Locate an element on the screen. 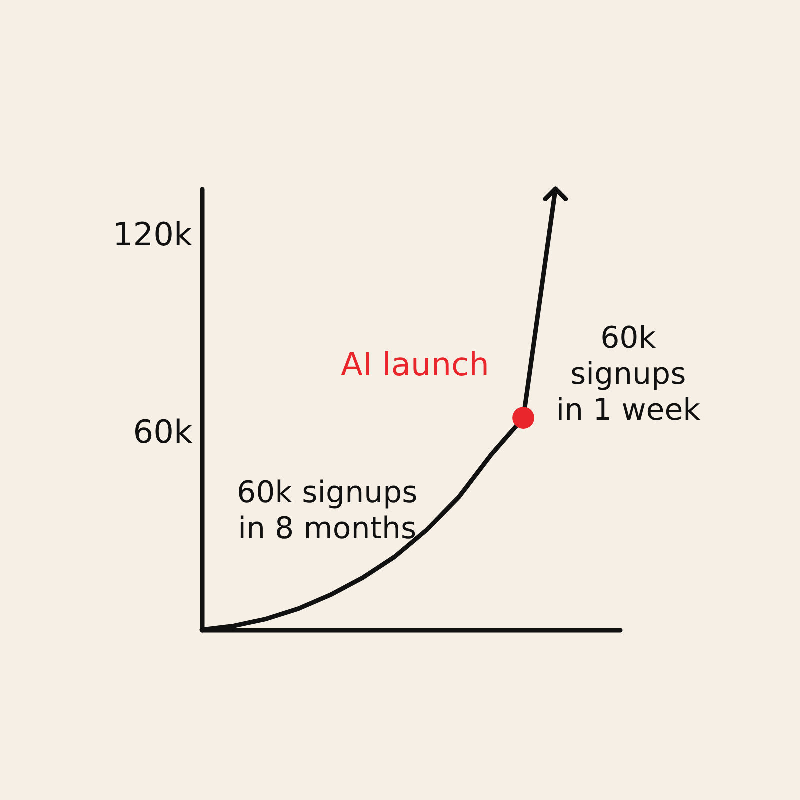 This screenshot has width=800, height=800. annotation: 60k signups in 1 week is located at coordinates (629, 374).